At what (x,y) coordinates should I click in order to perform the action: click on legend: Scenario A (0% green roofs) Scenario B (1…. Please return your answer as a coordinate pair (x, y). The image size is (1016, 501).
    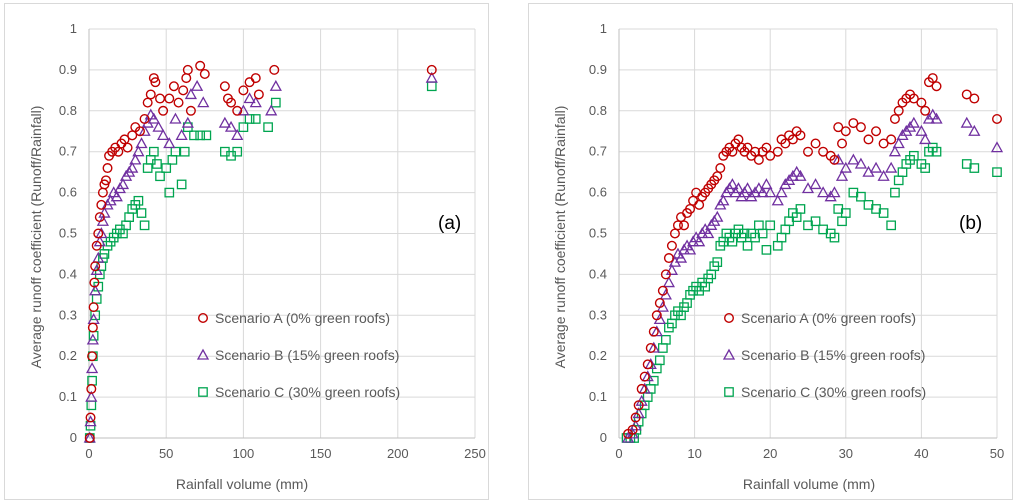
    Looking at the image, I should click on (298, 355).